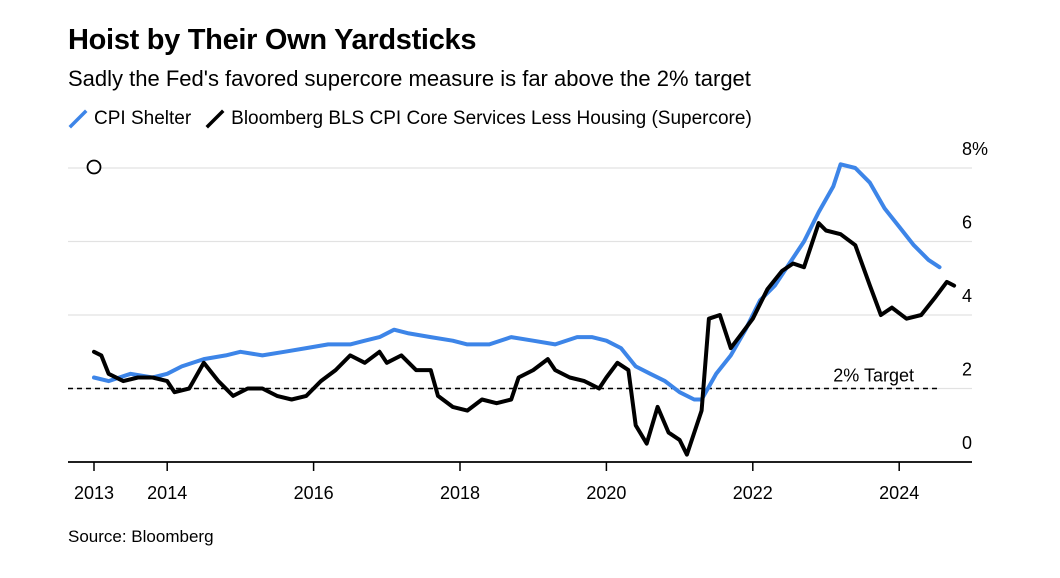 The height and width of the screenshot is (578, 1060). Describe the element at coordinates (753, 493) in the screenshot. I see `x-tick-label-5: 2022` at that location.